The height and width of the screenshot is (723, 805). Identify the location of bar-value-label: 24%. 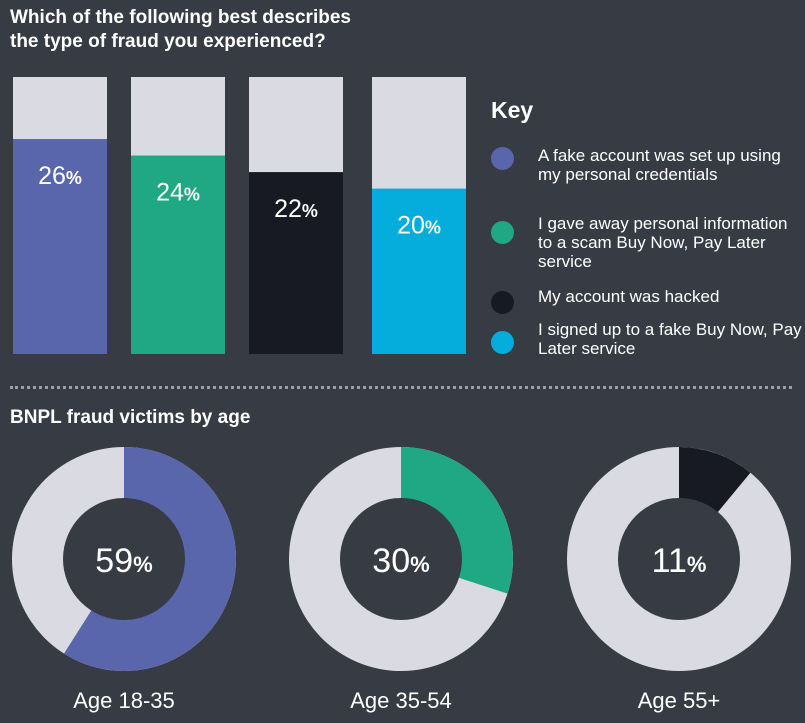
(178, 193).